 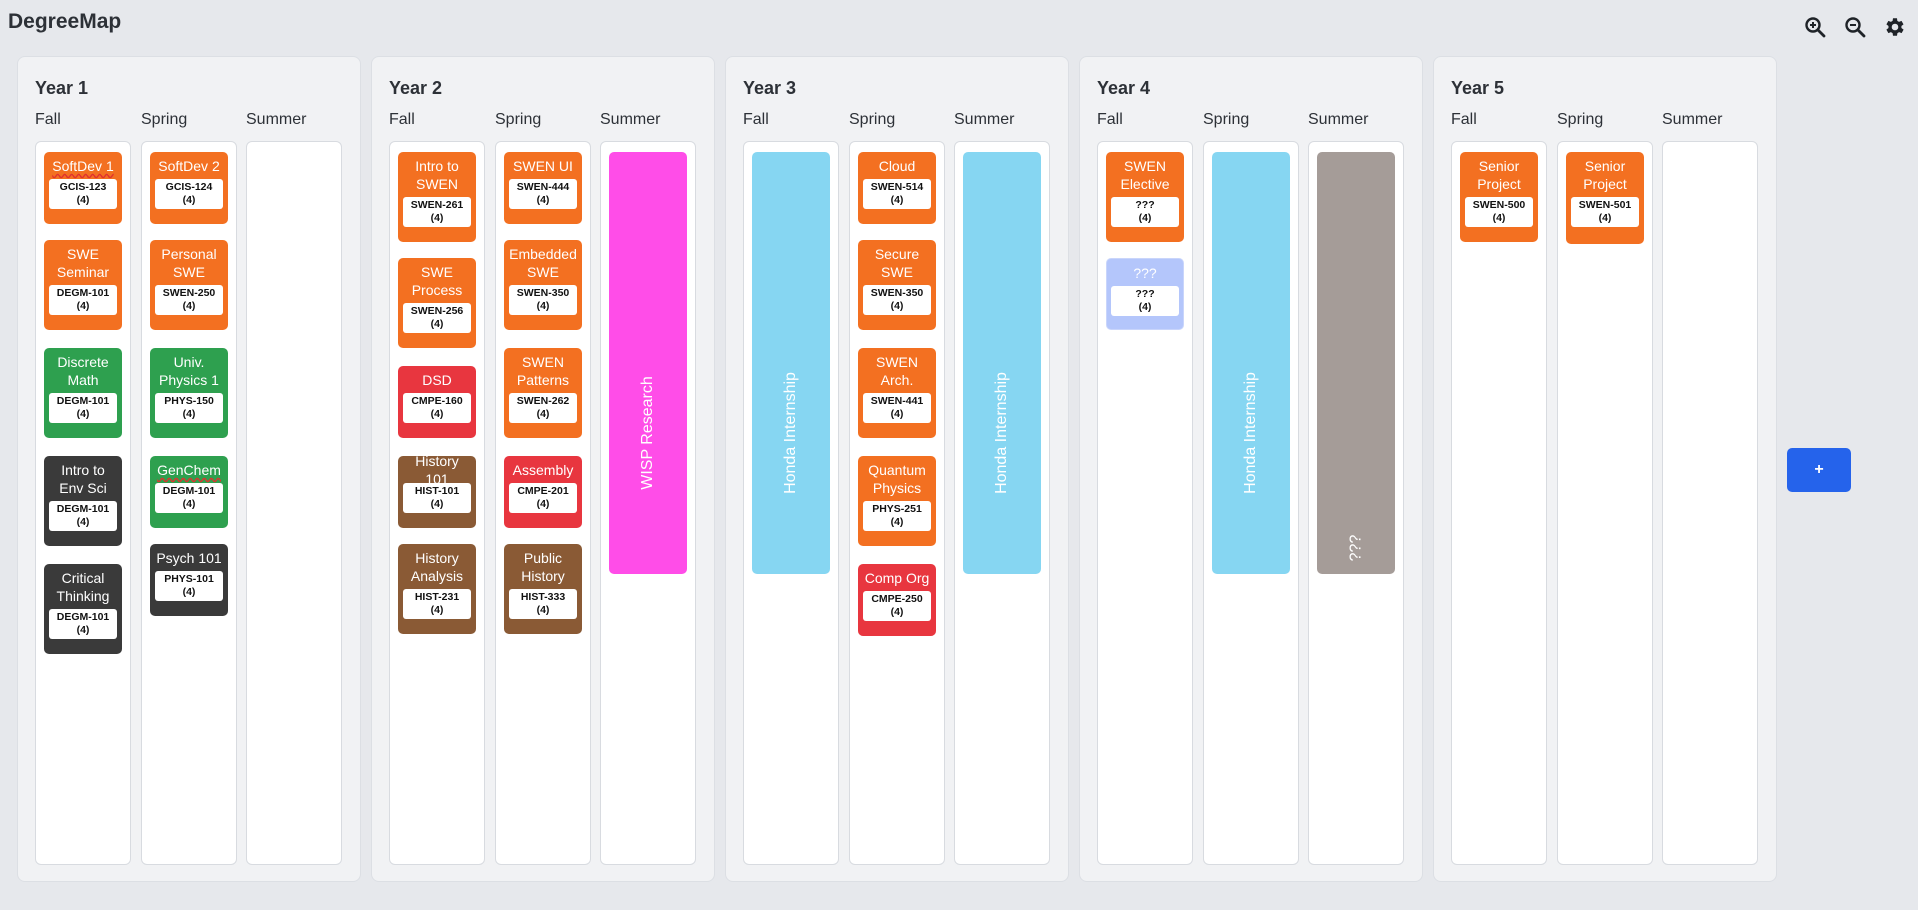 I want to click on course-card: Intro to SWEN SWEN-261 (4), so click(x=437, y=197).